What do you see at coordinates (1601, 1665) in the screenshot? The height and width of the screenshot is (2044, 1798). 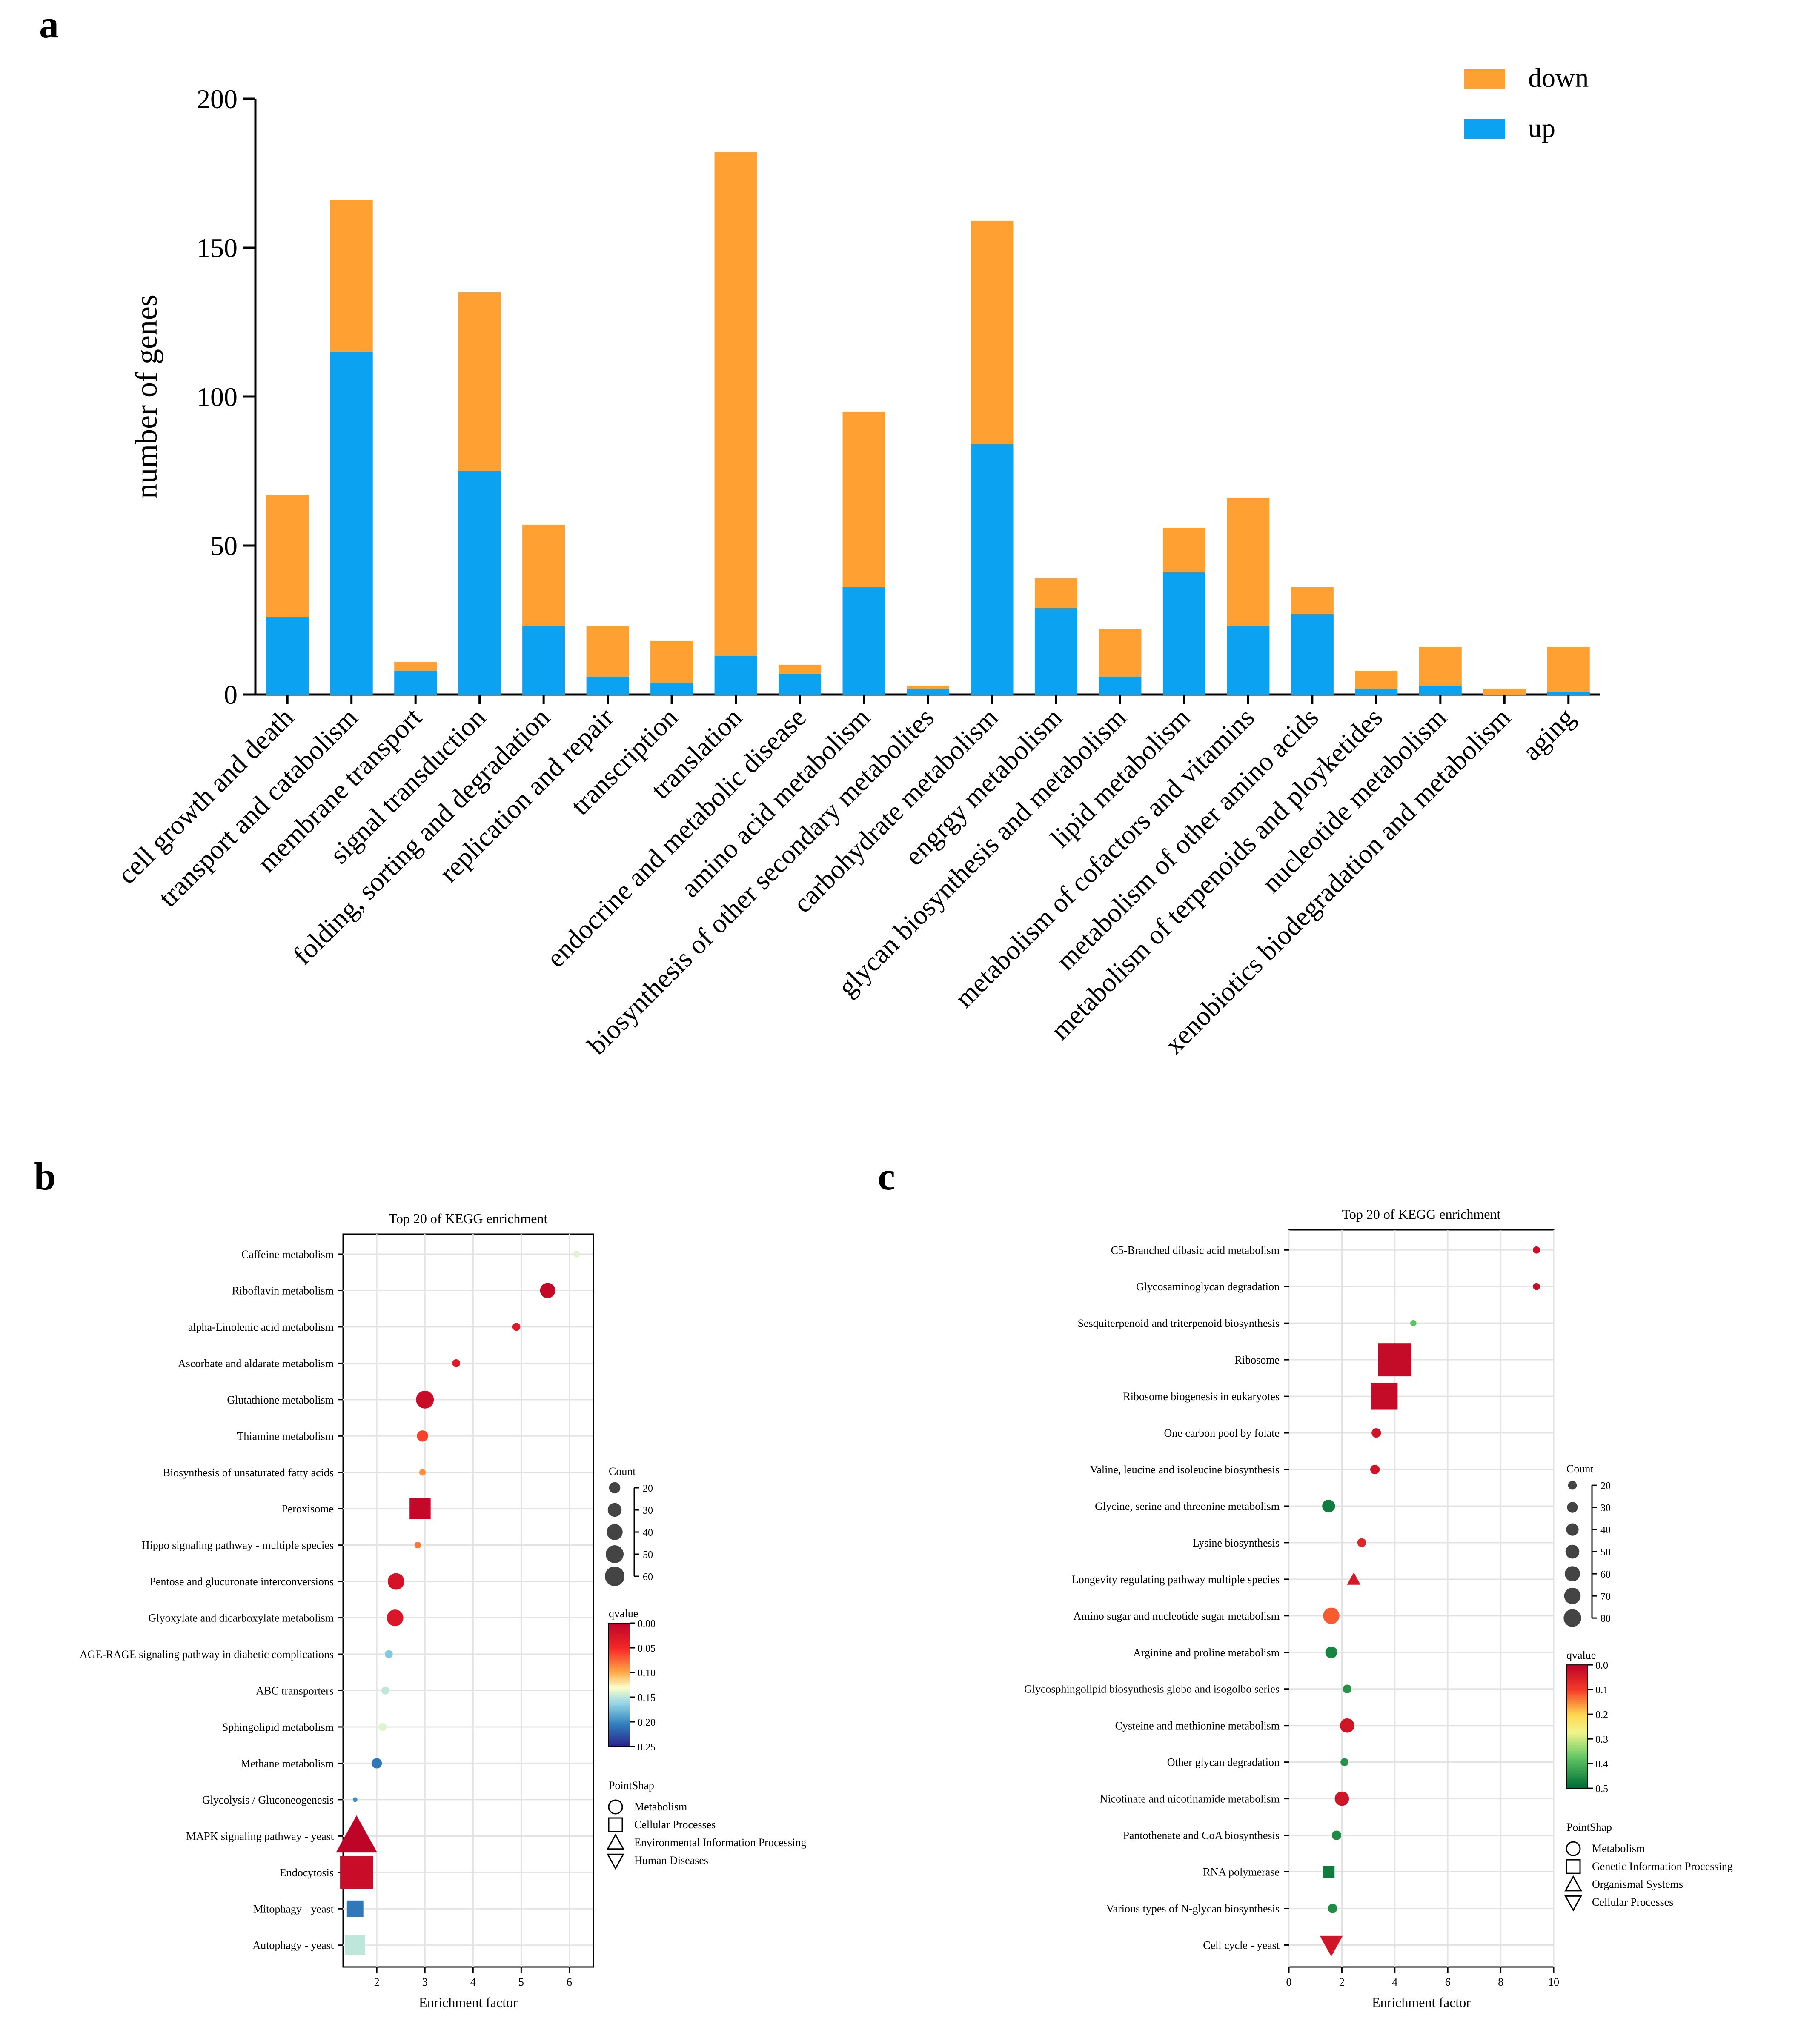 I see `qvalue-legend-label: 0.0` at bounding box center [1601, 1665].